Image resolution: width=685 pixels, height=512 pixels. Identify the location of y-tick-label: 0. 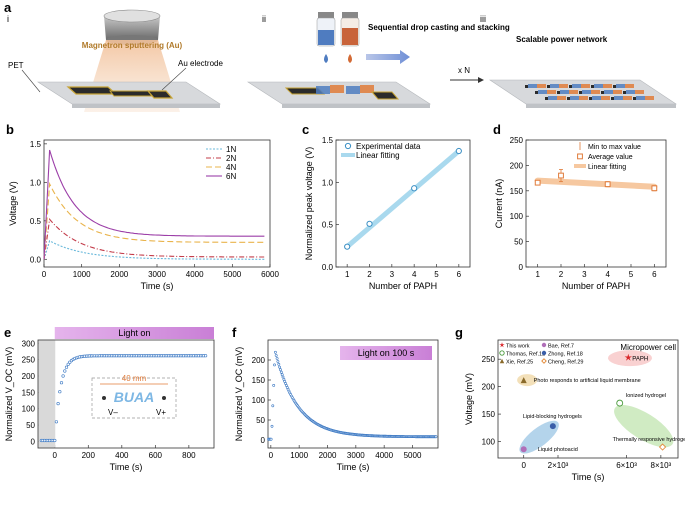
(521, 267).